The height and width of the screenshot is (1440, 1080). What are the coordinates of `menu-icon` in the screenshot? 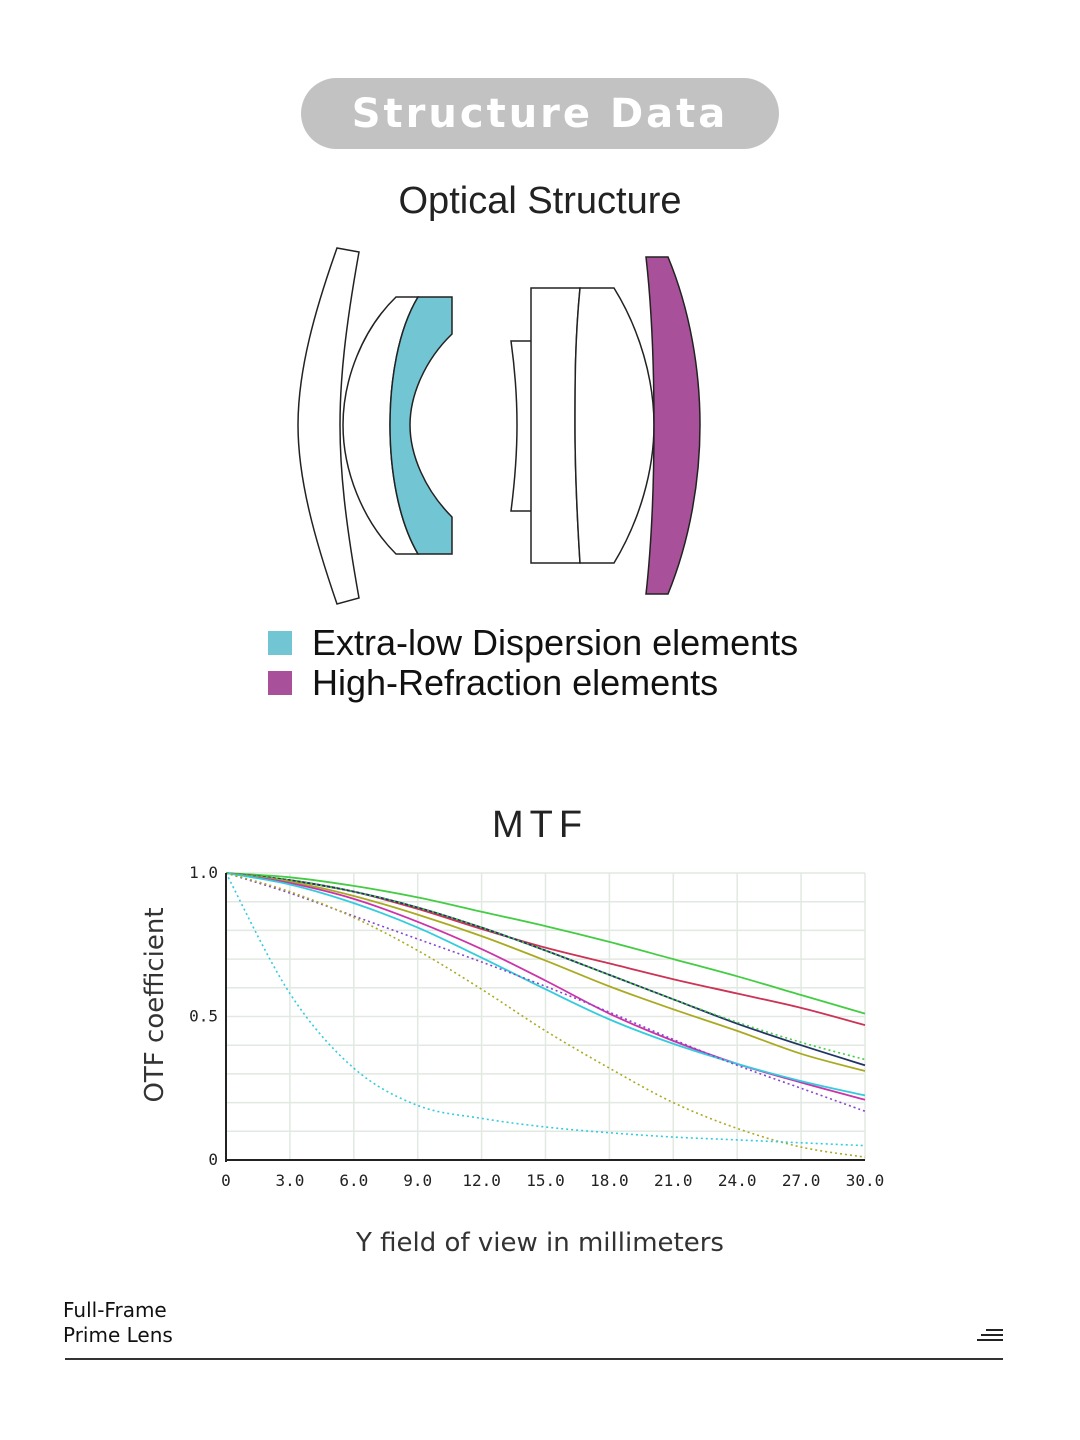 It's located at (990, 1336).